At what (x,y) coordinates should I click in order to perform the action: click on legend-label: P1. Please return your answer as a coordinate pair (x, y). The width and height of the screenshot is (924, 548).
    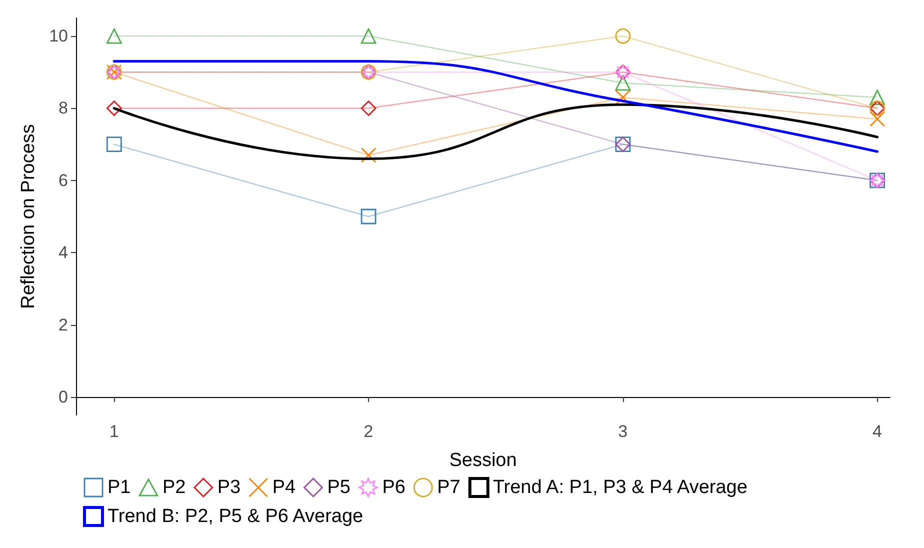
    Looking at the image, I should click on (119, 487).